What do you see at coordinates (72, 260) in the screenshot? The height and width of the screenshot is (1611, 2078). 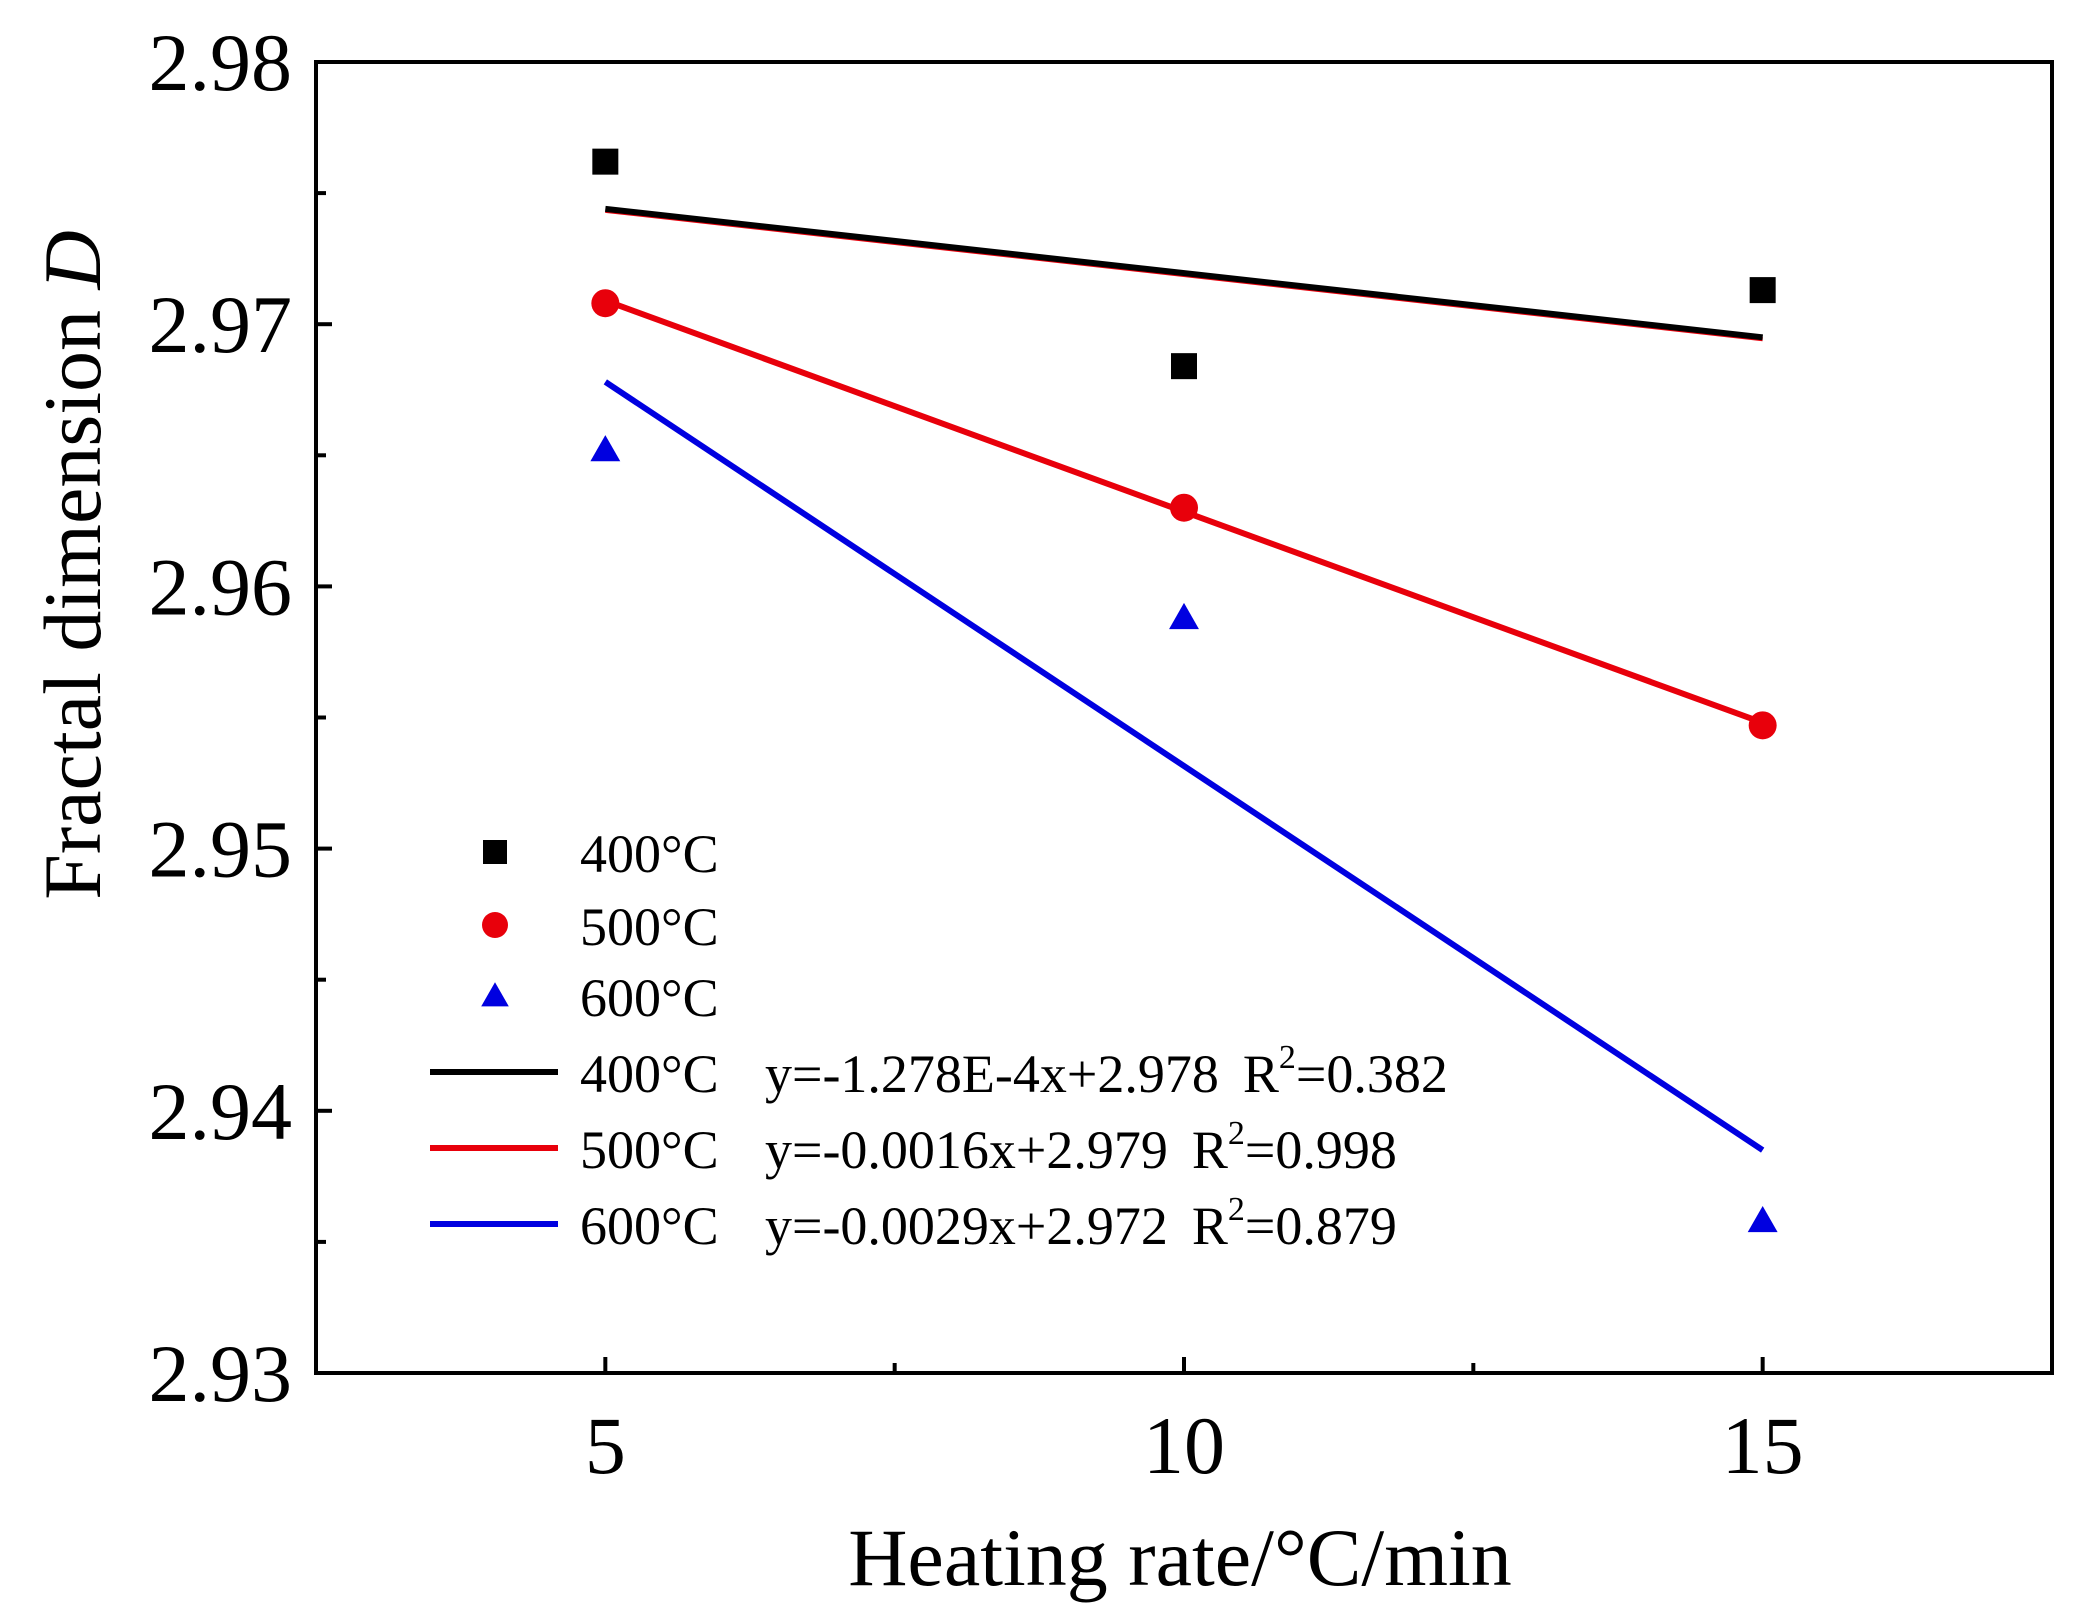 I see `y-axis-label-symbol: D` at bounding box center [72, 260].